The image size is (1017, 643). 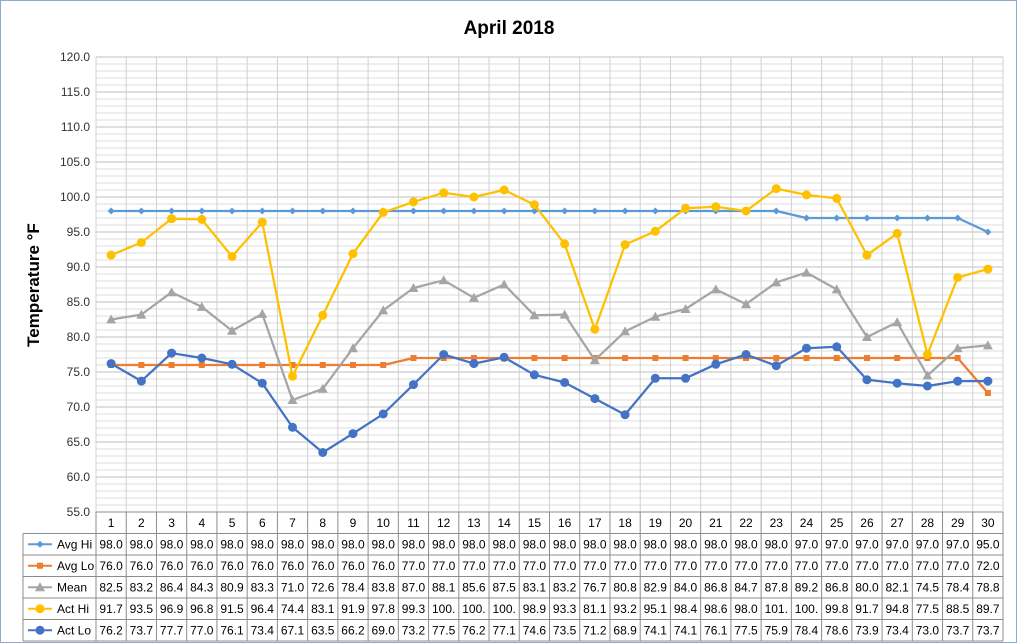 I want to click on table-cell: 99.8, so click(x=837, y=609).